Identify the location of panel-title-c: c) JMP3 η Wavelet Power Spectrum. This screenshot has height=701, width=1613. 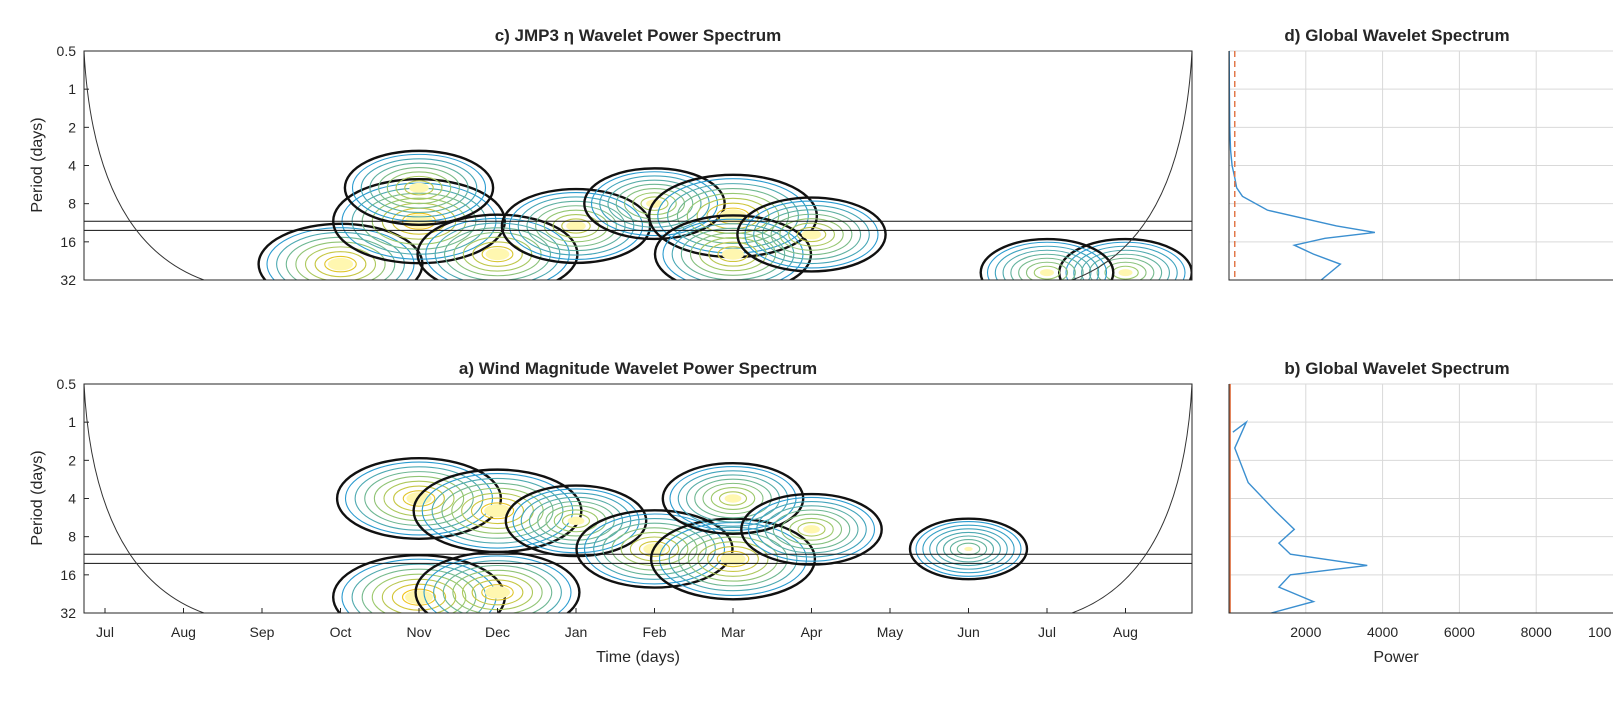
(638, 35).